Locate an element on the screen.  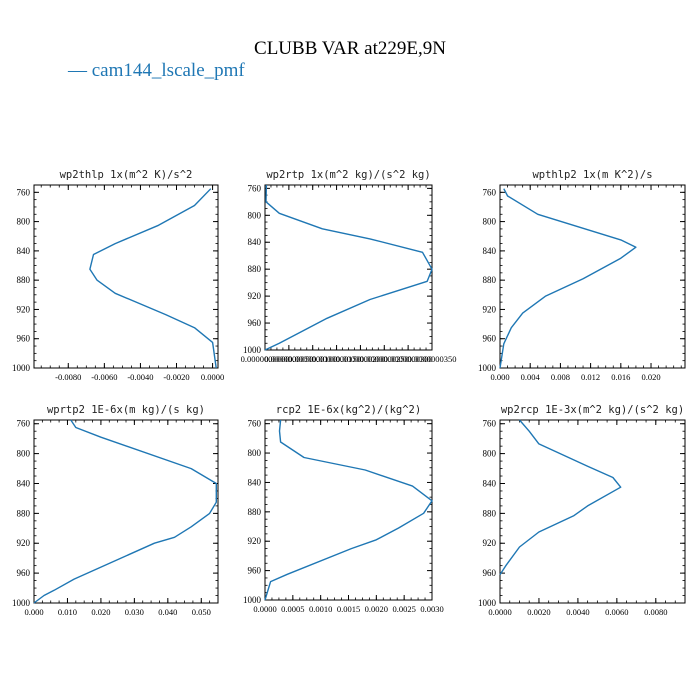
x-tick-label: -0.0040 is located at coordinates (140, 377).